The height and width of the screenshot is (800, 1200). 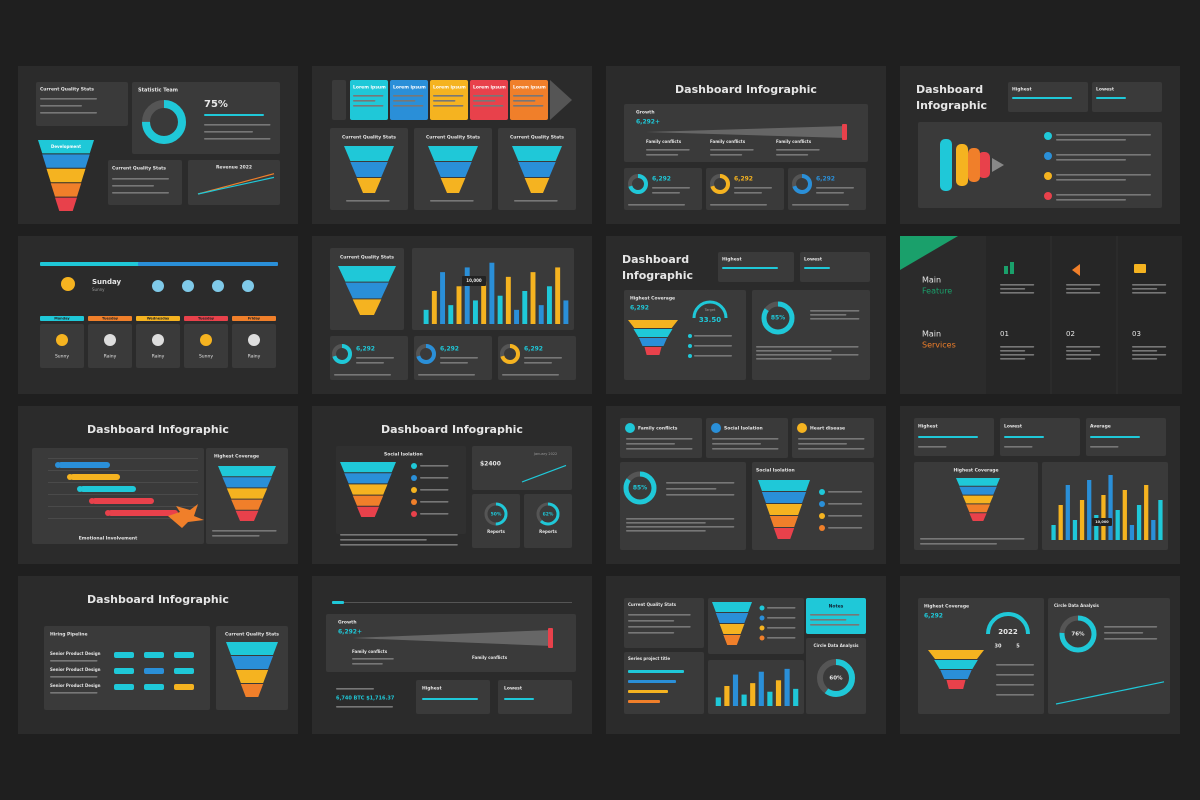 What do you see at coordinates (234, 168) in the screenshot?
I see `label: Revenue 2022` at bounding box center [234, 168].